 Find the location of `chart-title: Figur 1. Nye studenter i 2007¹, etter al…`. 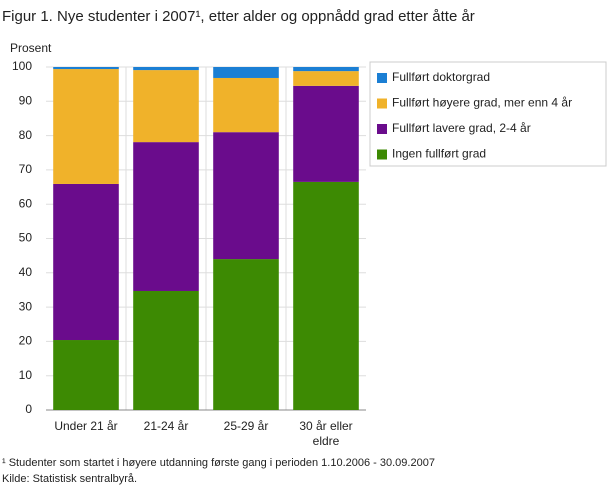

chart-title: Figur 1. Nye studenter i 2007¹, etter al… is located at coordinates (238, 16).